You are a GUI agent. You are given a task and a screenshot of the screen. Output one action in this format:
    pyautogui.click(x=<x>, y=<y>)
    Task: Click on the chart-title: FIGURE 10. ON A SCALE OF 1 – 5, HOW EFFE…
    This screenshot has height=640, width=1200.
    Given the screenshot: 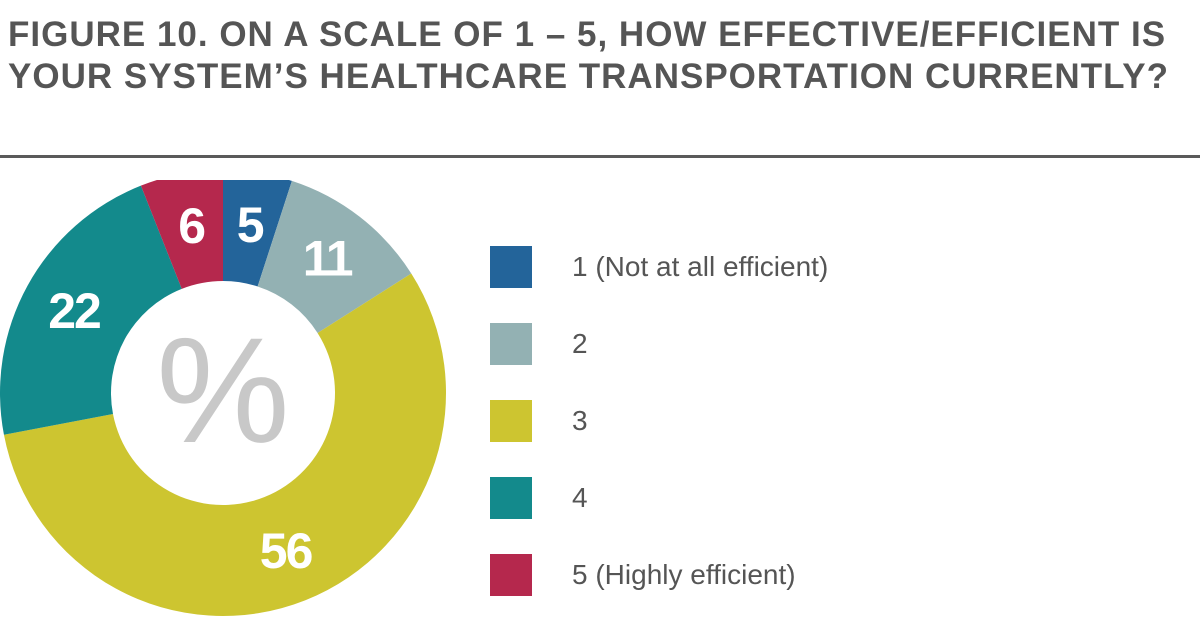 What is the action you would take?
    pyautogui.click(x=588, y=55)
    